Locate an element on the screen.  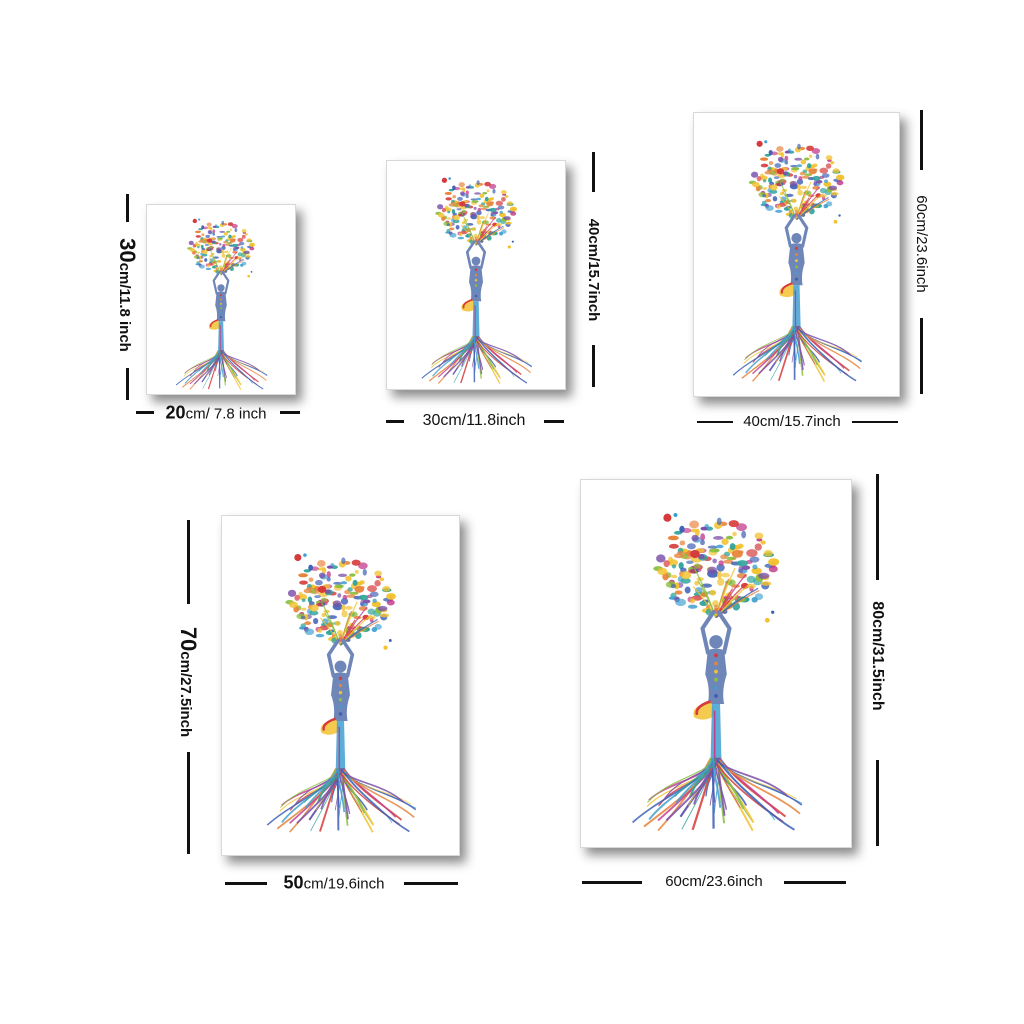
width-label-30x40: 30cm/11.8inch is located at coordinates (474, 420).